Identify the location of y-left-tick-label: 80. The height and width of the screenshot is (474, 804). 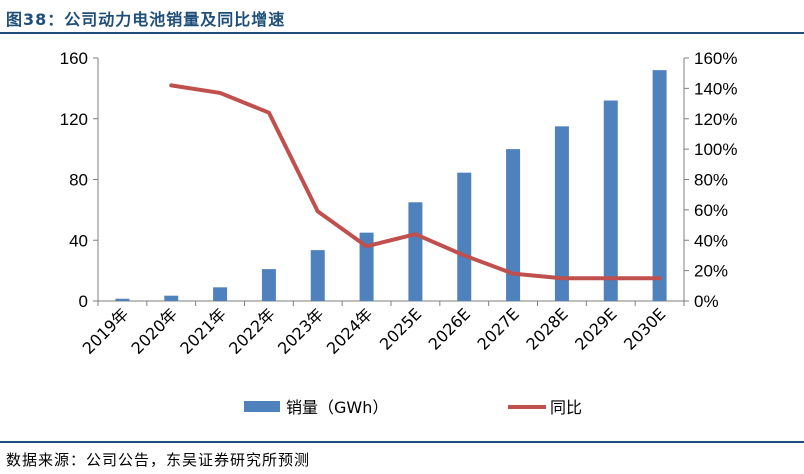
(78, 180).